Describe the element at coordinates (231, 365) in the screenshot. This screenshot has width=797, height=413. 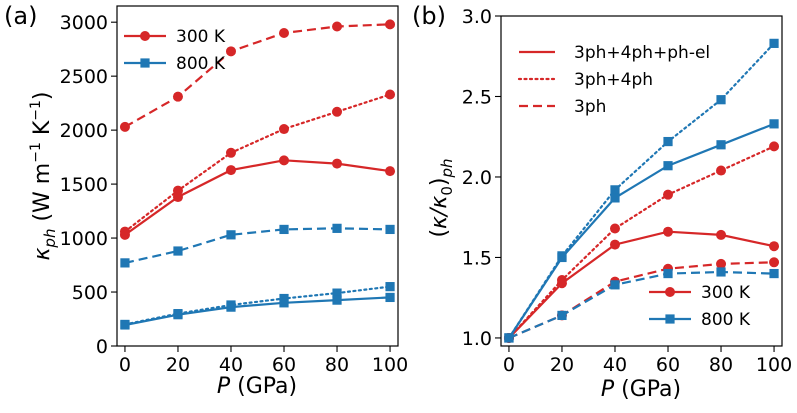
I see `panel-a-xtick-label: 40` at that location.